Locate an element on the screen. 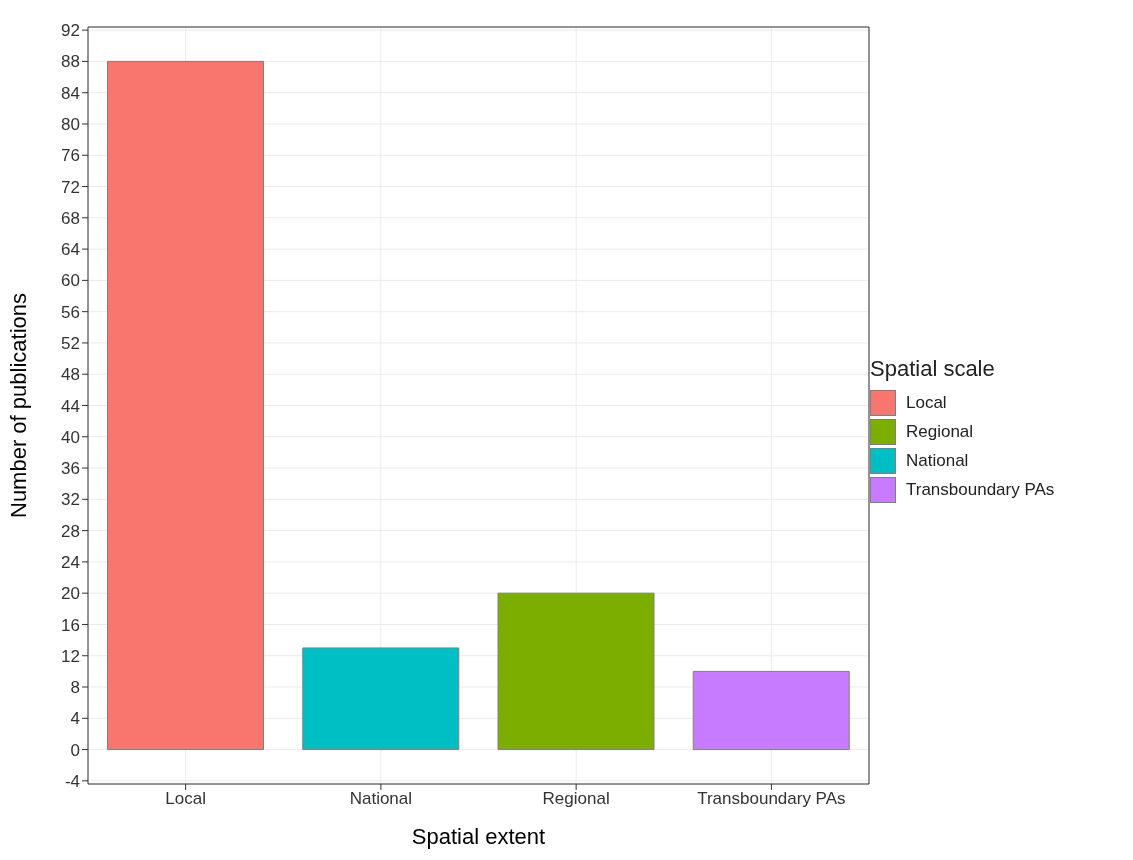 The width and height of the screenshot is (1133, 860). y-axis-title: Number of publications is located at coordinates (18, 405).